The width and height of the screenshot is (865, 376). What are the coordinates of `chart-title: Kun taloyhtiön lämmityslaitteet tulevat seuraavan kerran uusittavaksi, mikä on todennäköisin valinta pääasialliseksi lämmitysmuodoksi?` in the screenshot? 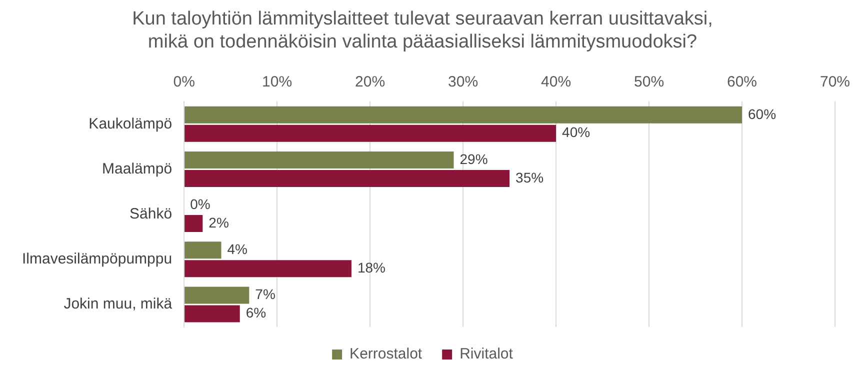 It's located at (422, 30).